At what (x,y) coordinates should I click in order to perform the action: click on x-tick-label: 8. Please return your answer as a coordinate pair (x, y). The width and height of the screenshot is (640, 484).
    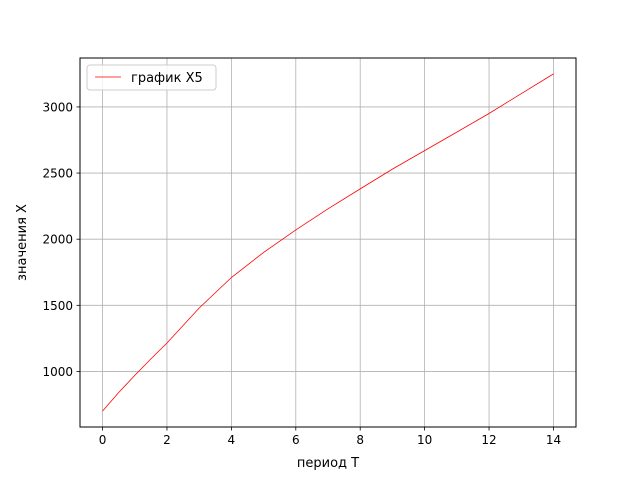
    Looking at the image, I should click on (360, 440).